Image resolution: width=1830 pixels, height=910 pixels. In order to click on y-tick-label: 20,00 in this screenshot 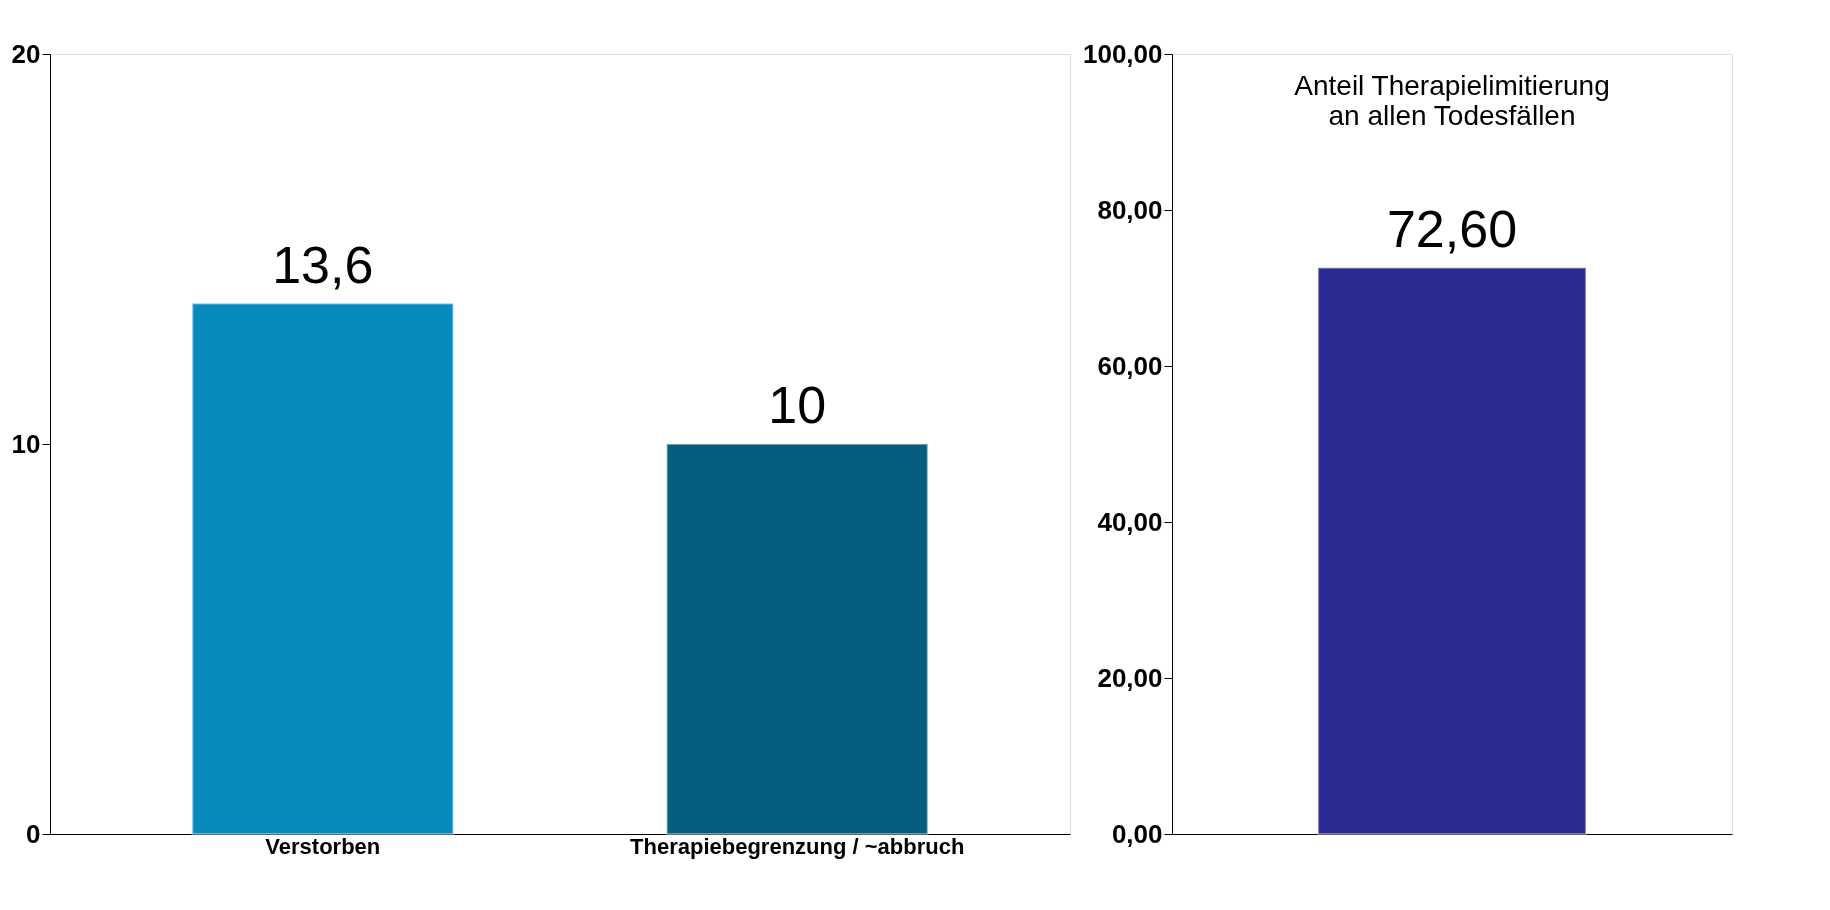, I will do `click(1130, 677)`.